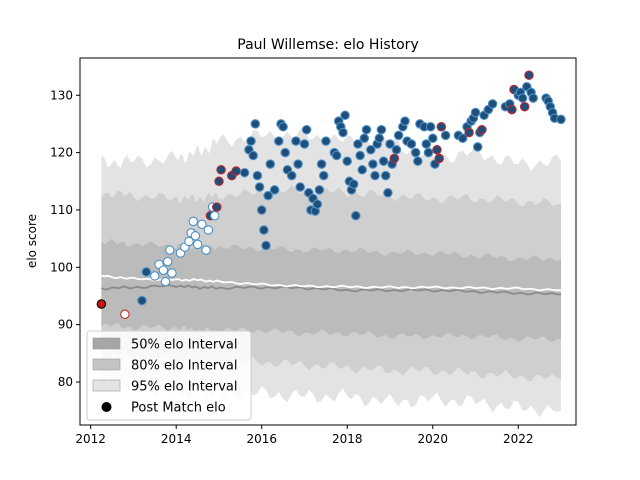 The image size is (640, 480). I want to click on median-elo-line, so click(331, 290).